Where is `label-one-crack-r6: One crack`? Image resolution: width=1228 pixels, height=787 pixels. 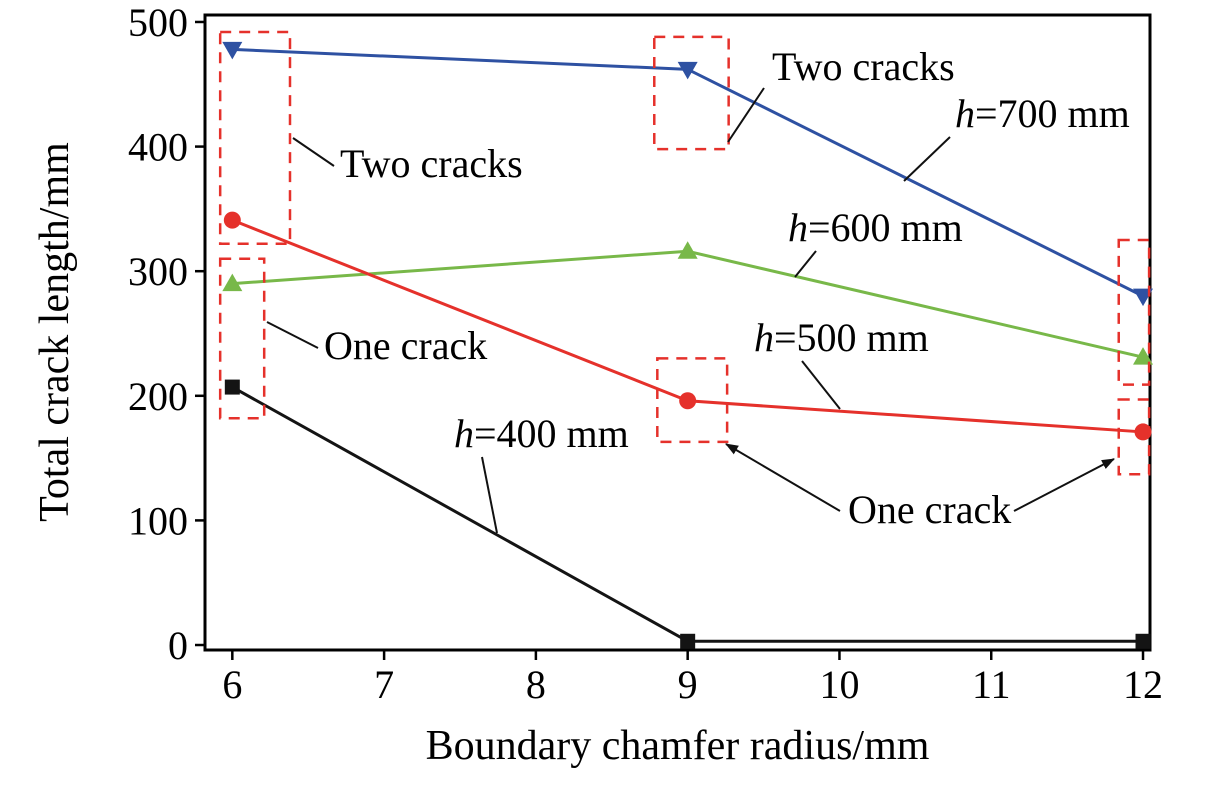
label-one-crack-r6: One crack is located at coordinates (405, 345).